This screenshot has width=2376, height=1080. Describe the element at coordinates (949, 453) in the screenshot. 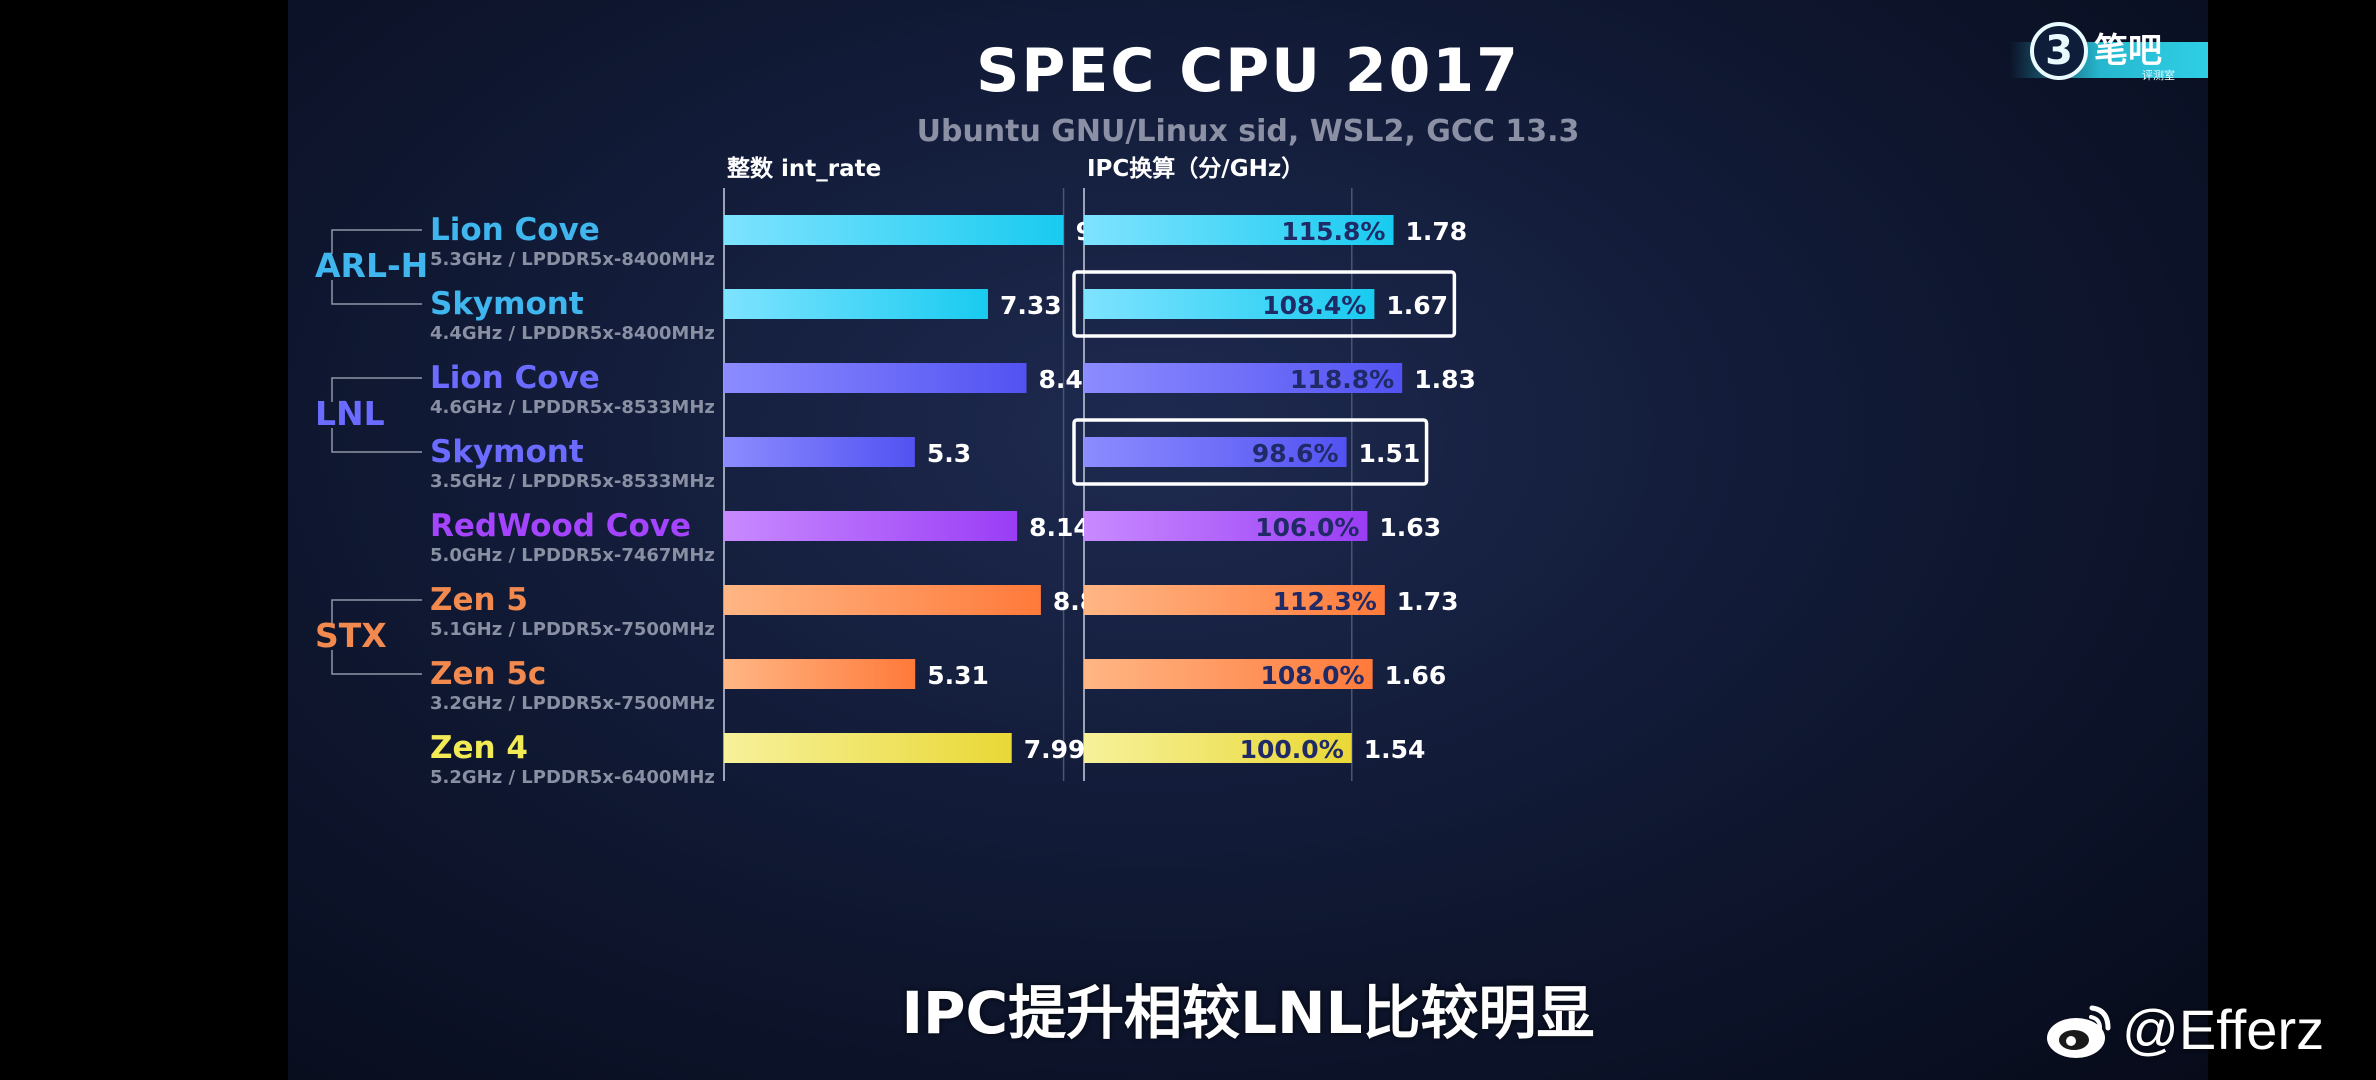

I see `value-label: 5.3` at that location.